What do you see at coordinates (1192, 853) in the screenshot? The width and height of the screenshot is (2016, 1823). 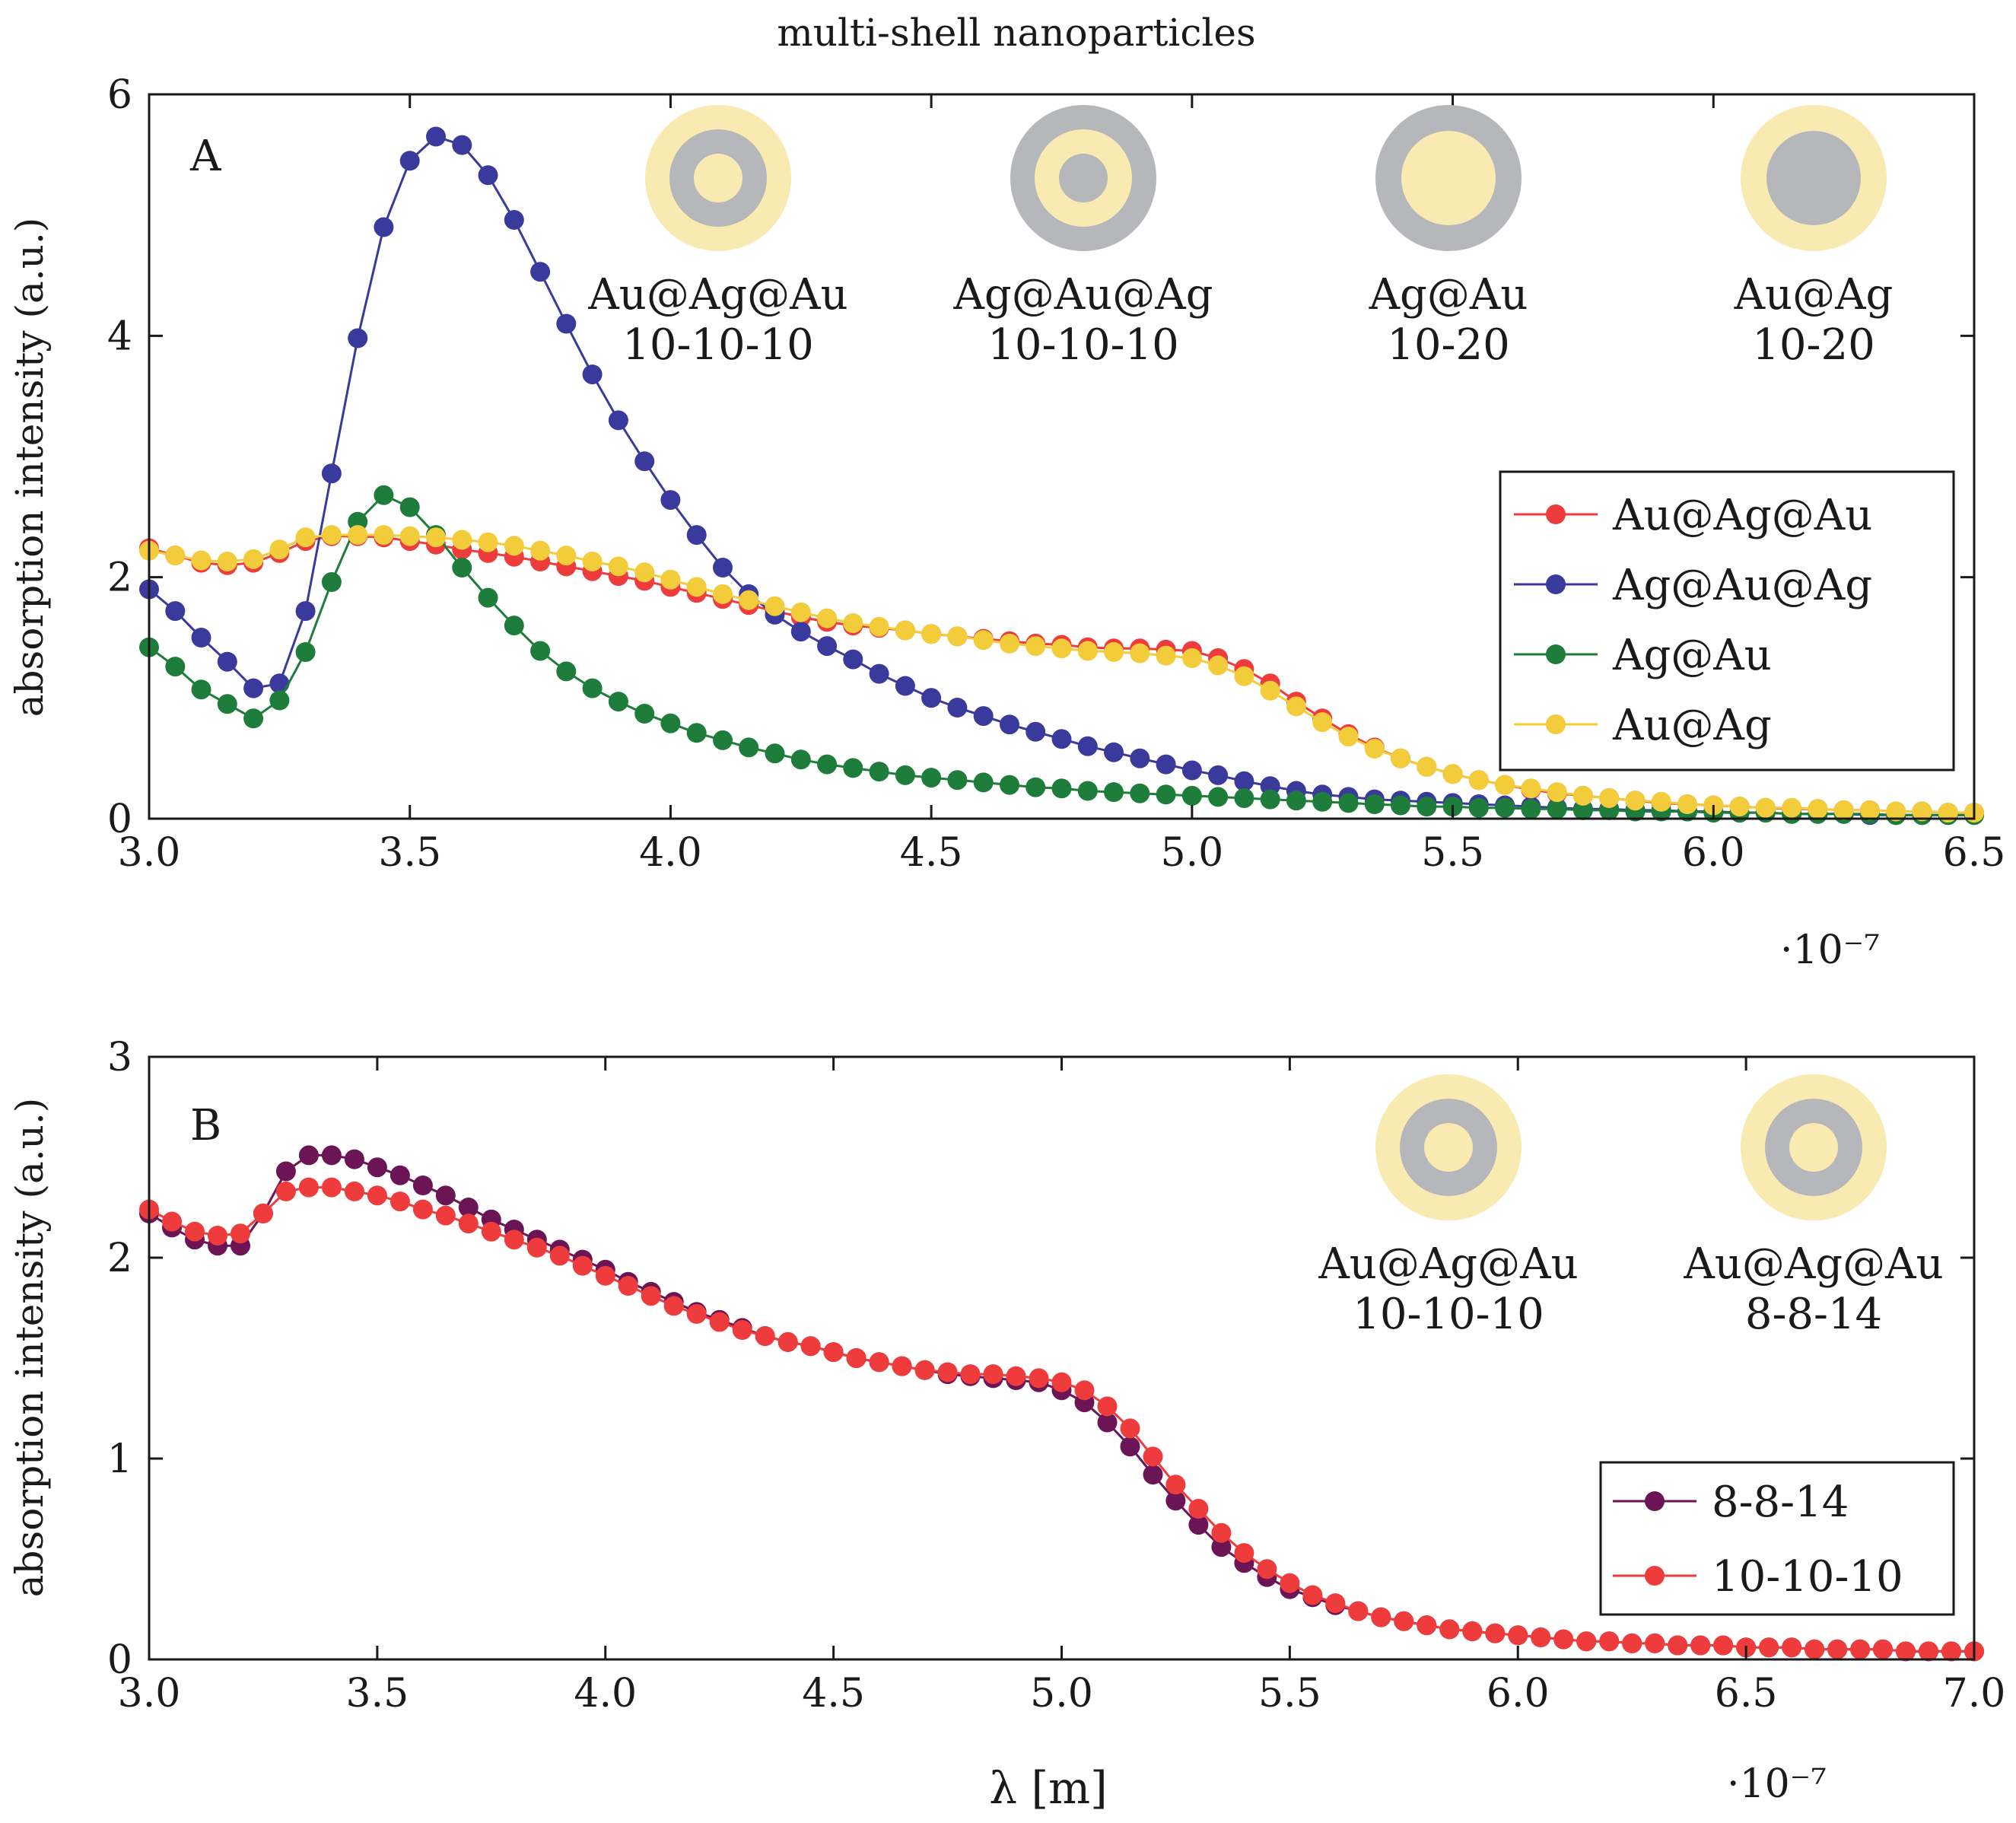 I see `x-tick-label: 5.0` at bounding box center [1192, 853].